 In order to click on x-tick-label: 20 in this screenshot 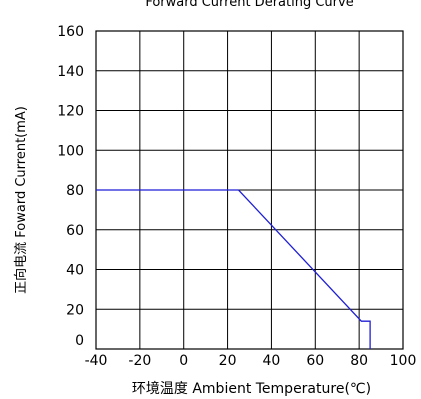, I will do `click(228, 361)`.